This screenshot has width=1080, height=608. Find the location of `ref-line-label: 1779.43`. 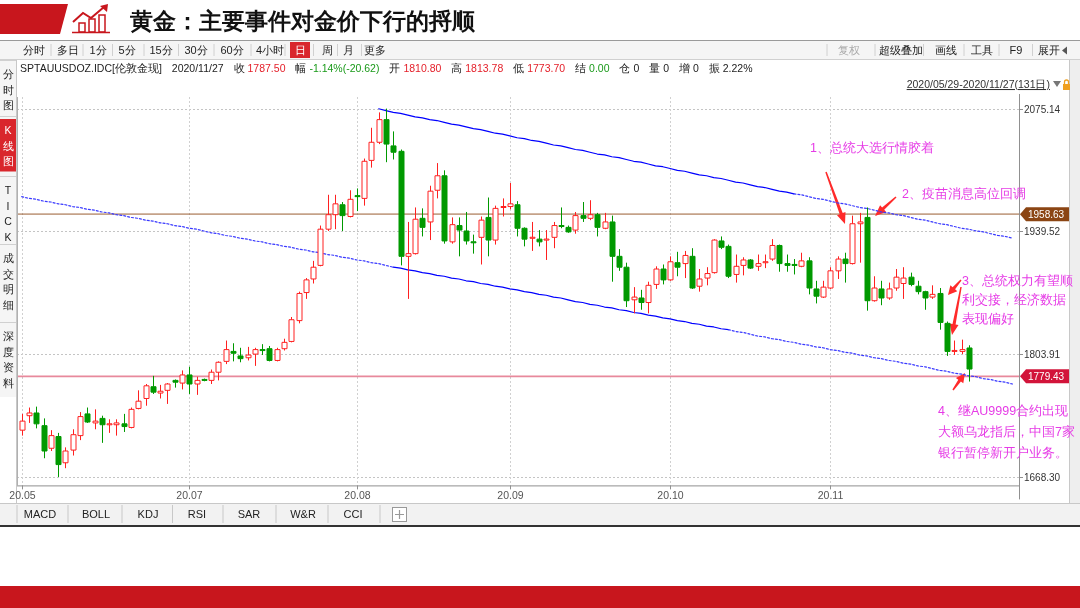

ref-line-label: 1779.43 is located at coordinates (1046, 376).